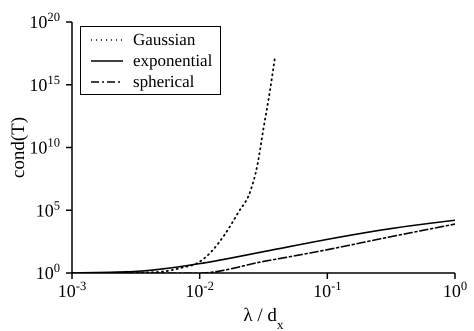  Describe the element at coordinates (48, 272) in the screenshot. I see `y-tick-label: 10$^{0}$` at that location.